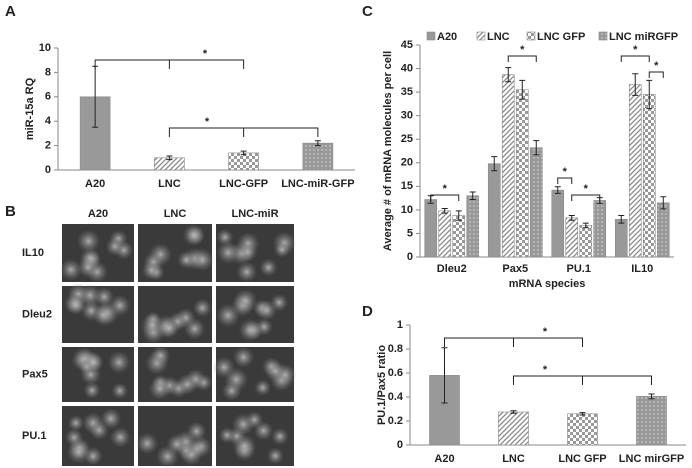 This screenshot has height=468, width=692. I want to click on y-tick-label: 40, so click(407, 68).